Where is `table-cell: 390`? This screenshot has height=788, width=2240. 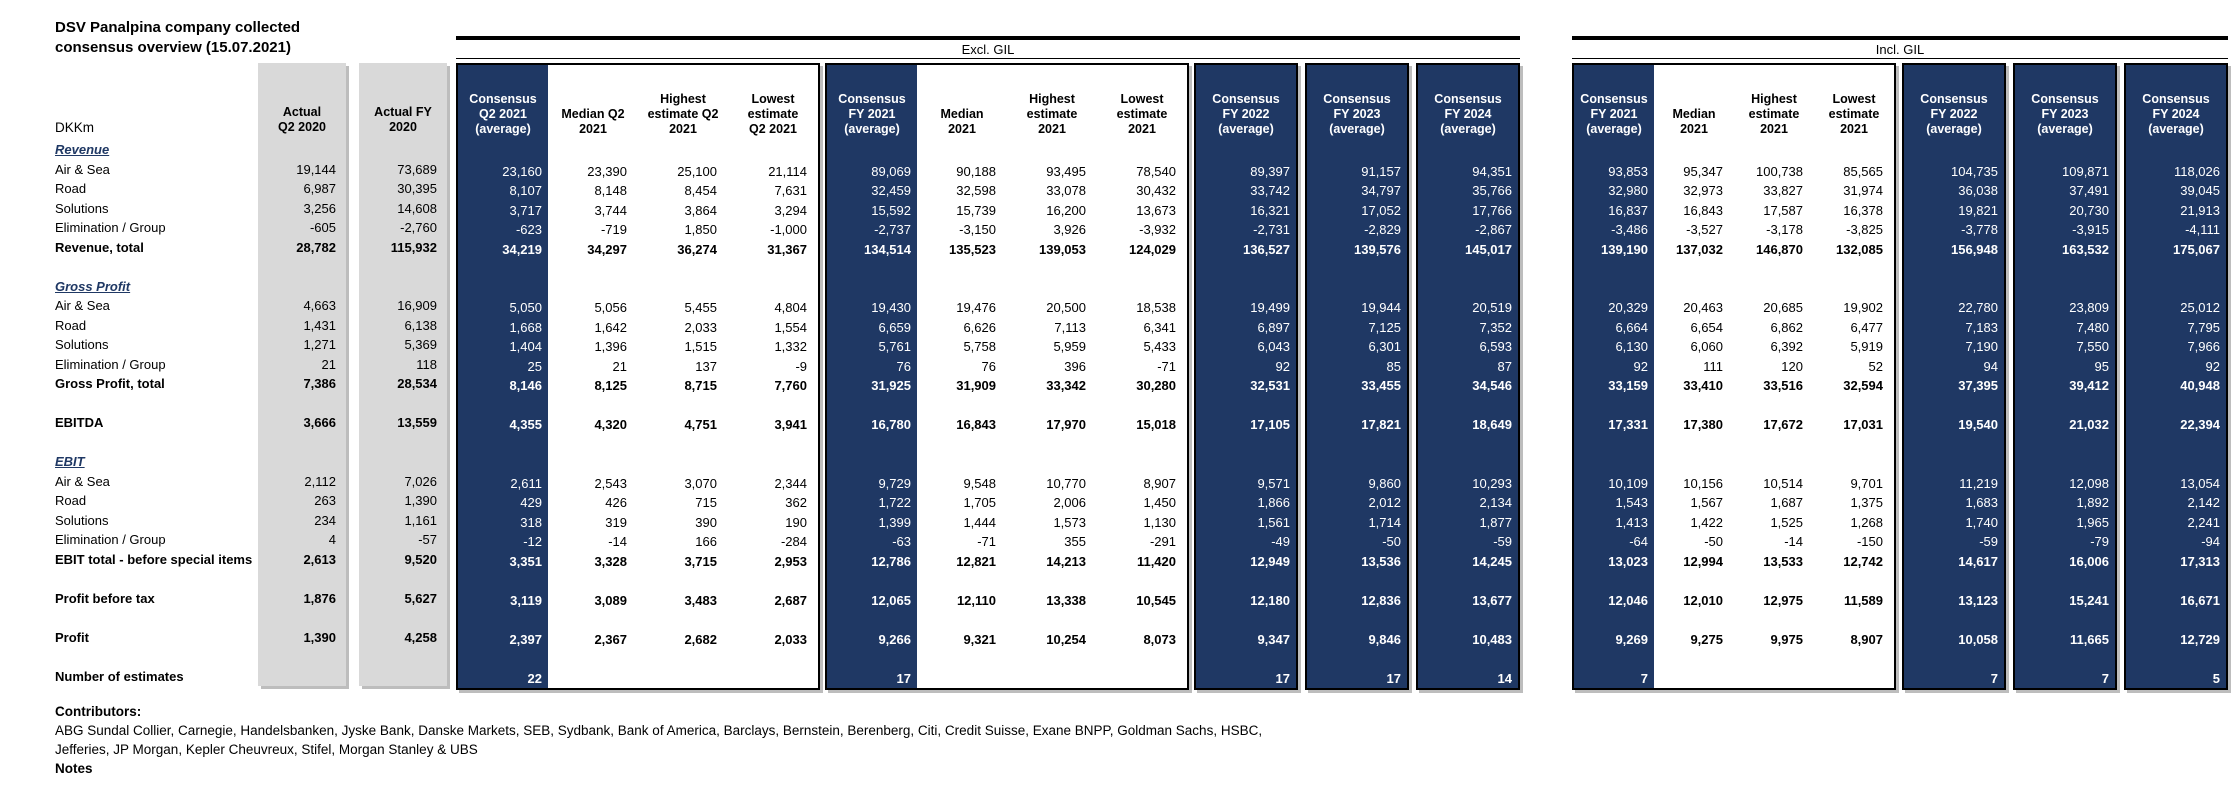 table-cell: 390 is located at coordinates (706, 522).